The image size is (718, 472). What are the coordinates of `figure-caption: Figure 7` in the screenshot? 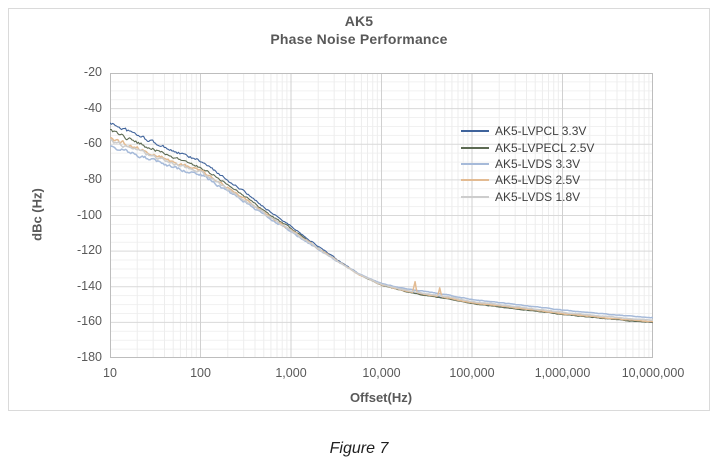 It's located at (359, 448).